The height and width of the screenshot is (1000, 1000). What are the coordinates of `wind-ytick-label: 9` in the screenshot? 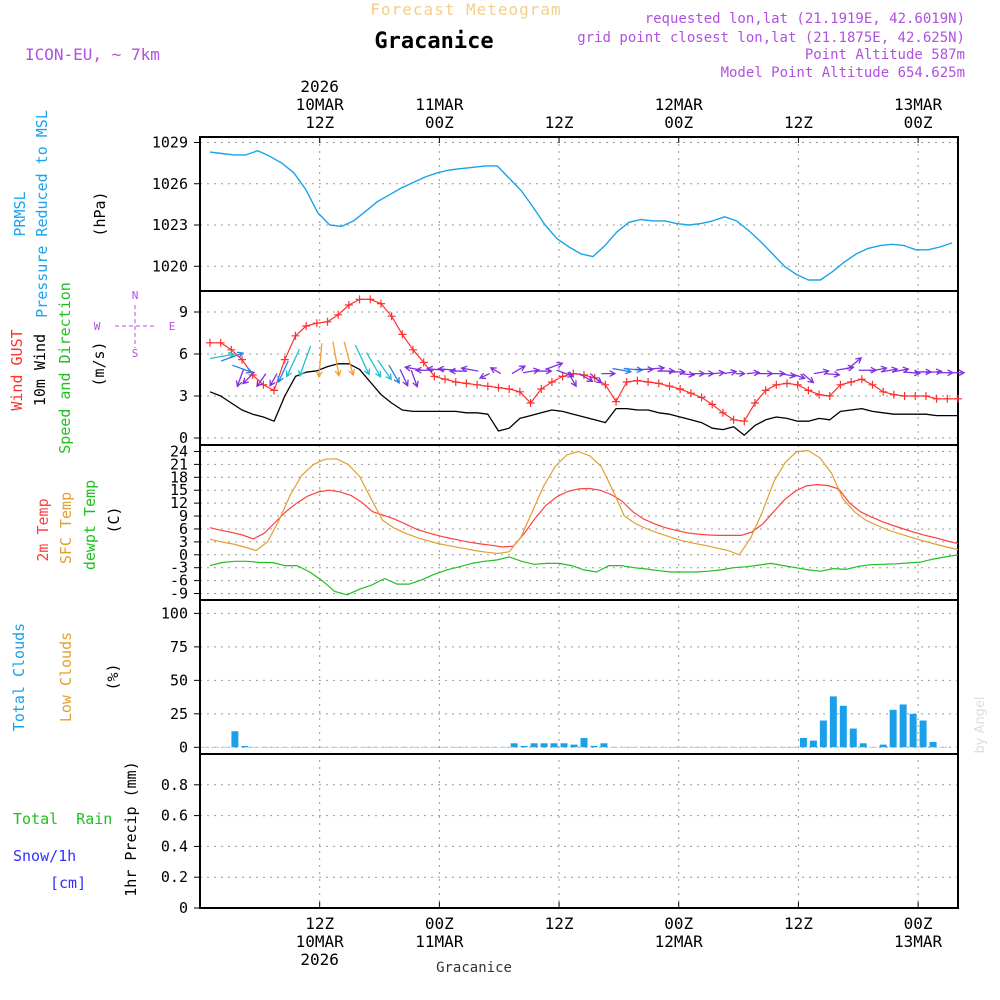 It's located at (183, 312).